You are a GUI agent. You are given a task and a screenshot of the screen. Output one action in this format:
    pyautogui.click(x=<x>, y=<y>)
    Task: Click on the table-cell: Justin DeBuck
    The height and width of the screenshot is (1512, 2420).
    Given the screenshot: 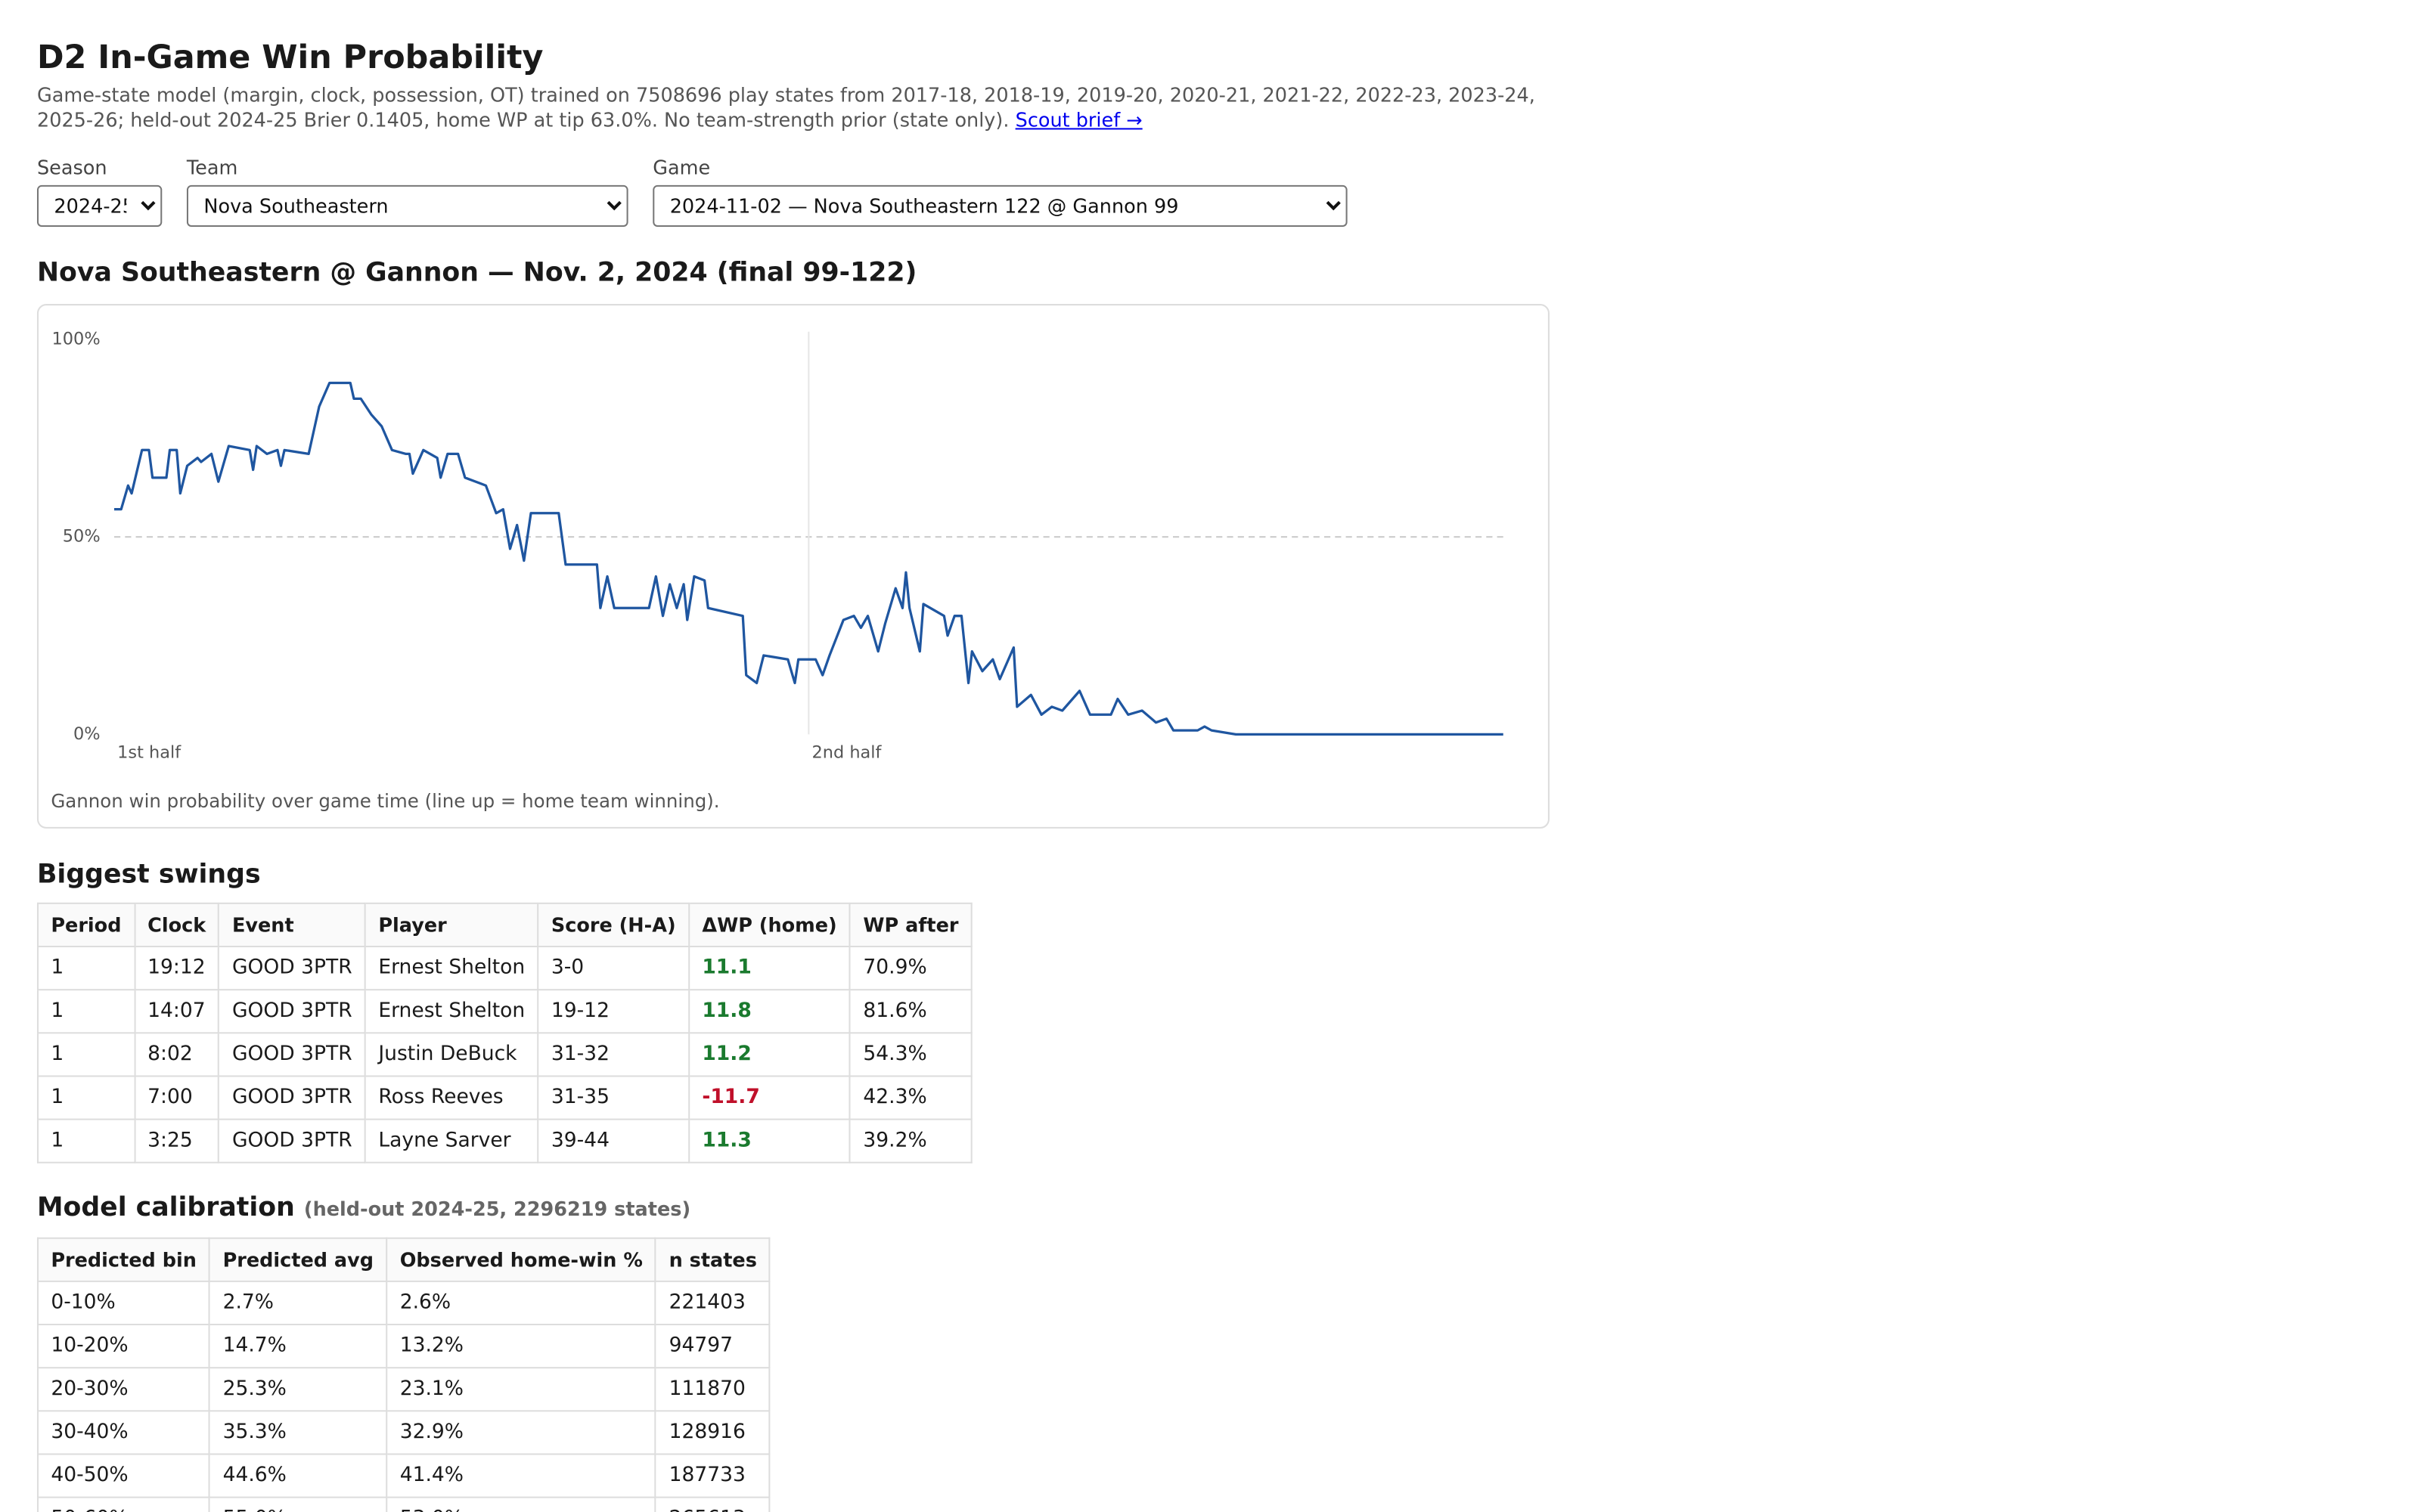 What is the action you would take?
    pyautogui.click(x=451, y=1054)
    